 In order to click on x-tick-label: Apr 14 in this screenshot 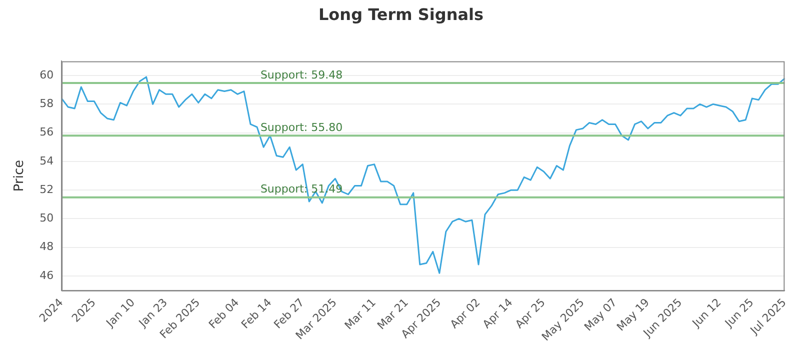, I will do `click(498, 313)`.